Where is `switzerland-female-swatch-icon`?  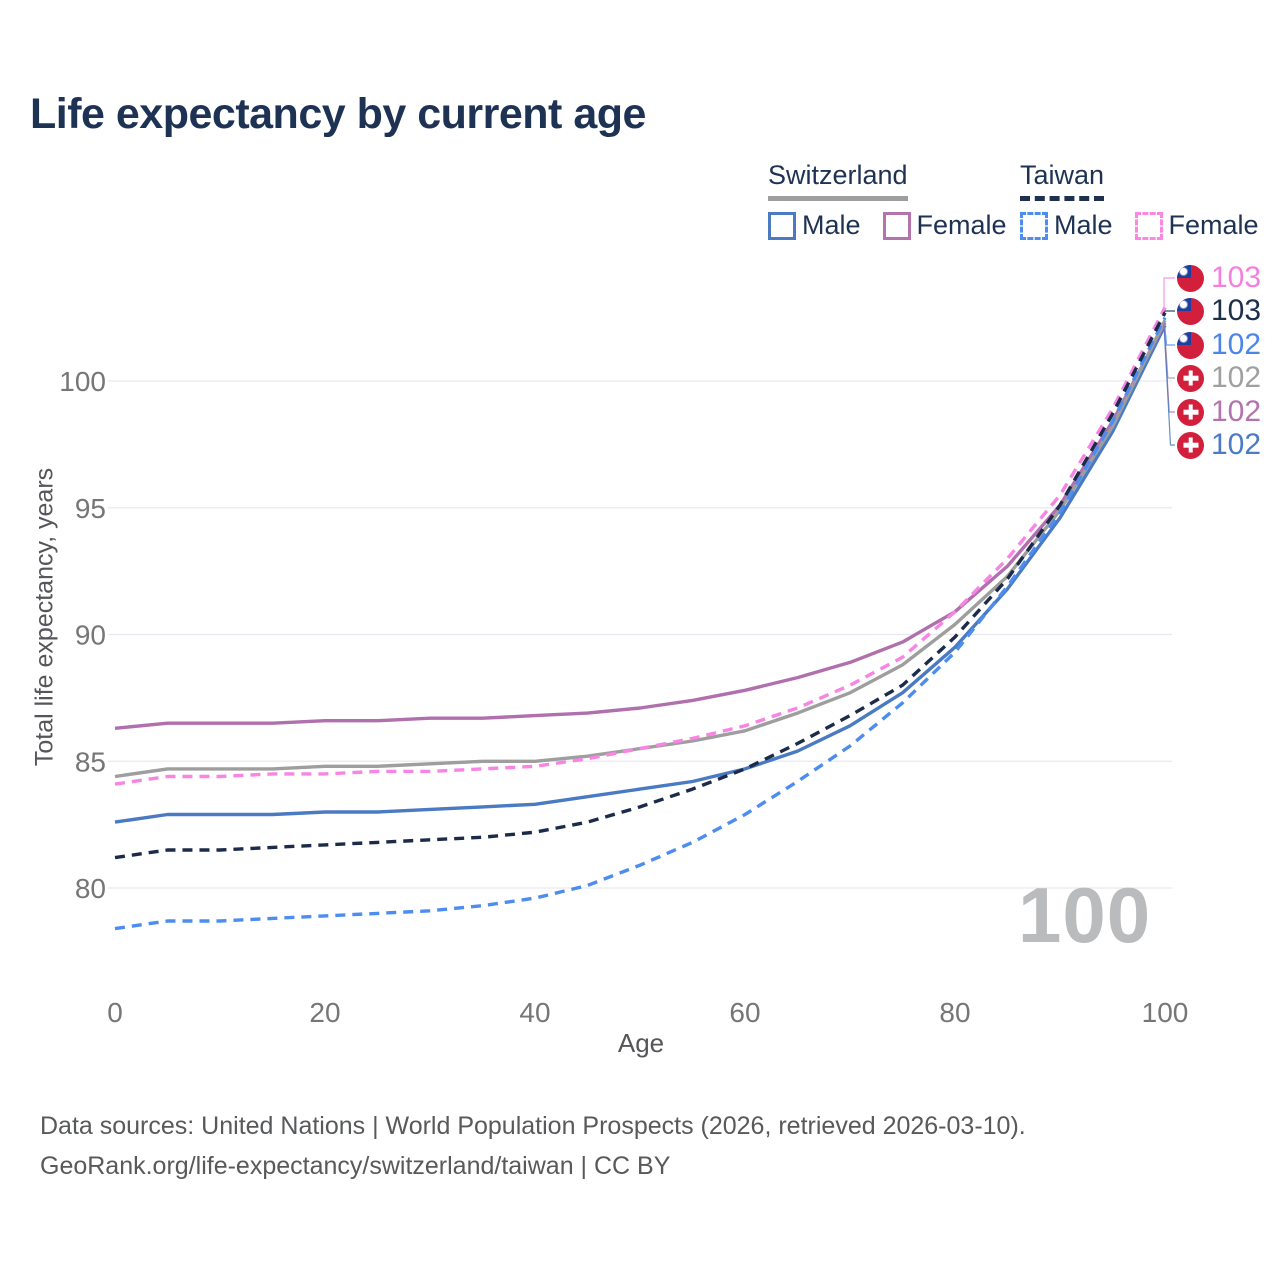 switzerland-female-swatch-icon is located at coordinates (896, 225).